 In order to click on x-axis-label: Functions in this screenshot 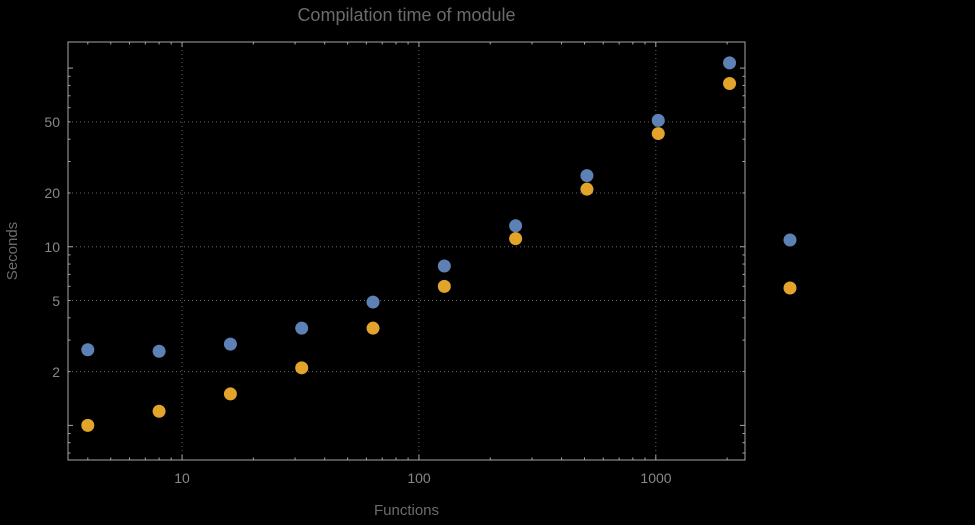, I will do `click(406, 510)`.